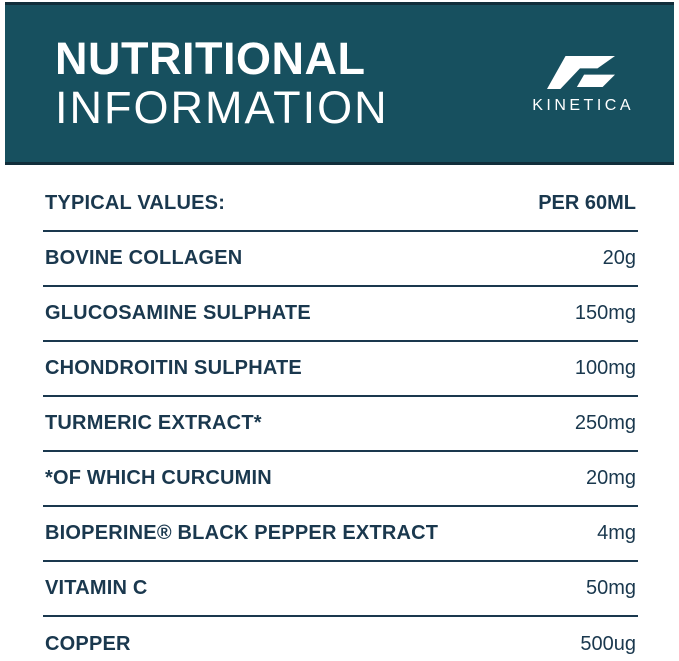 The width and height of the screenshot is (679, 661). What do you see at coordinates (616, 533) in the screenshot?
I see `row-value: 4mg` at bounding box center [616, 533].